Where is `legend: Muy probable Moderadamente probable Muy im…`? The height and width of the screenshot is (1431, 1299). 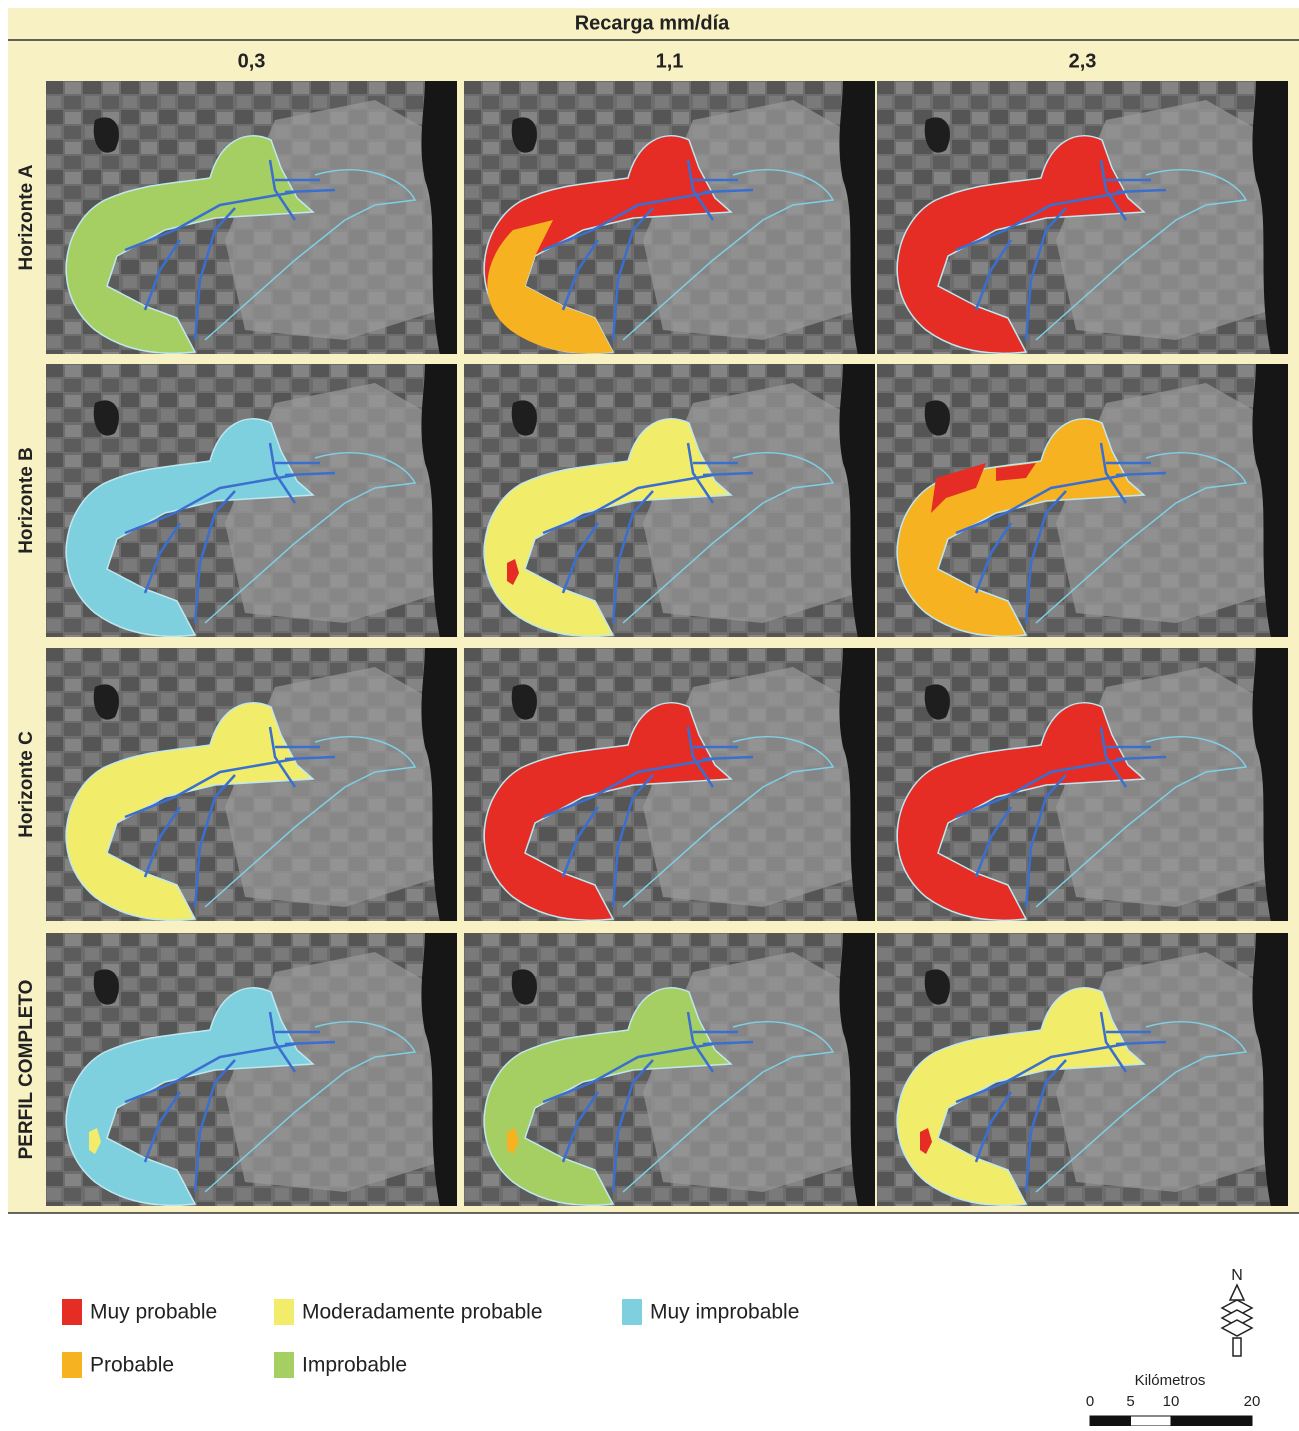
legend: Muy probable Moderadamente probable Muy im… is located at coordinates (430, 1338).